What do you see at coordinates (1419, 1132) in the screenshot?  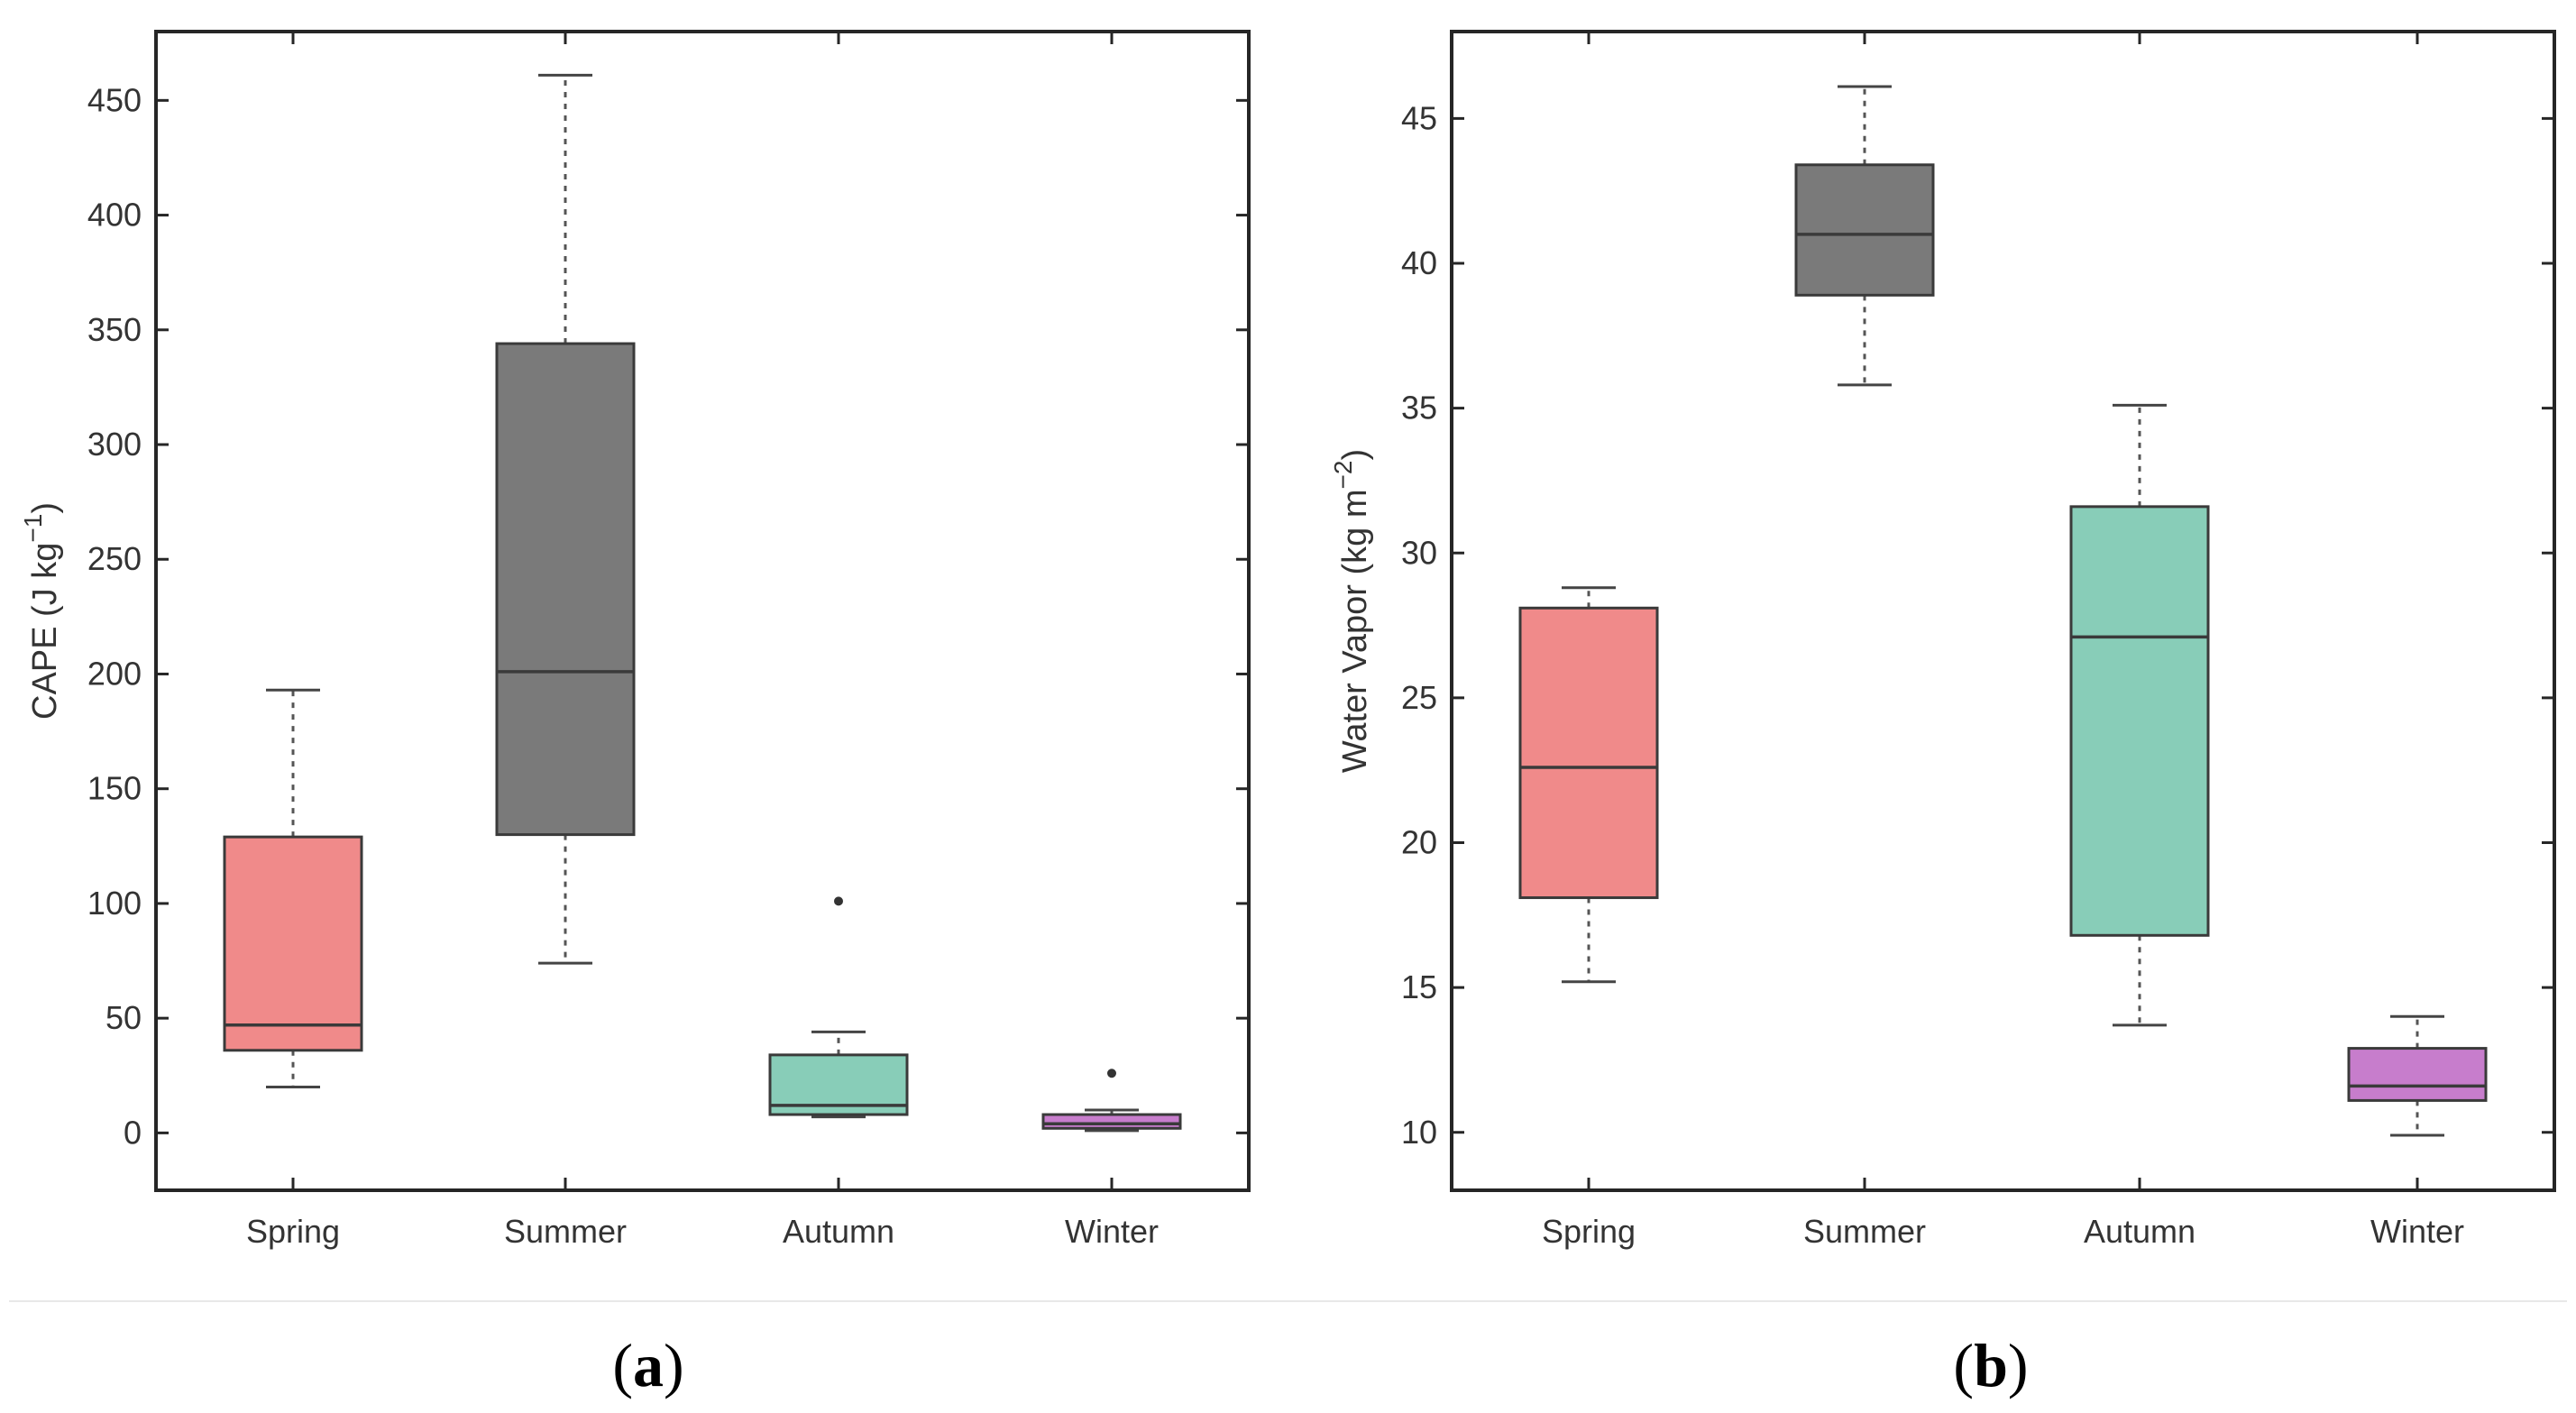 I see `y-tick-label: 10` at bounding box center [1419, 1132].